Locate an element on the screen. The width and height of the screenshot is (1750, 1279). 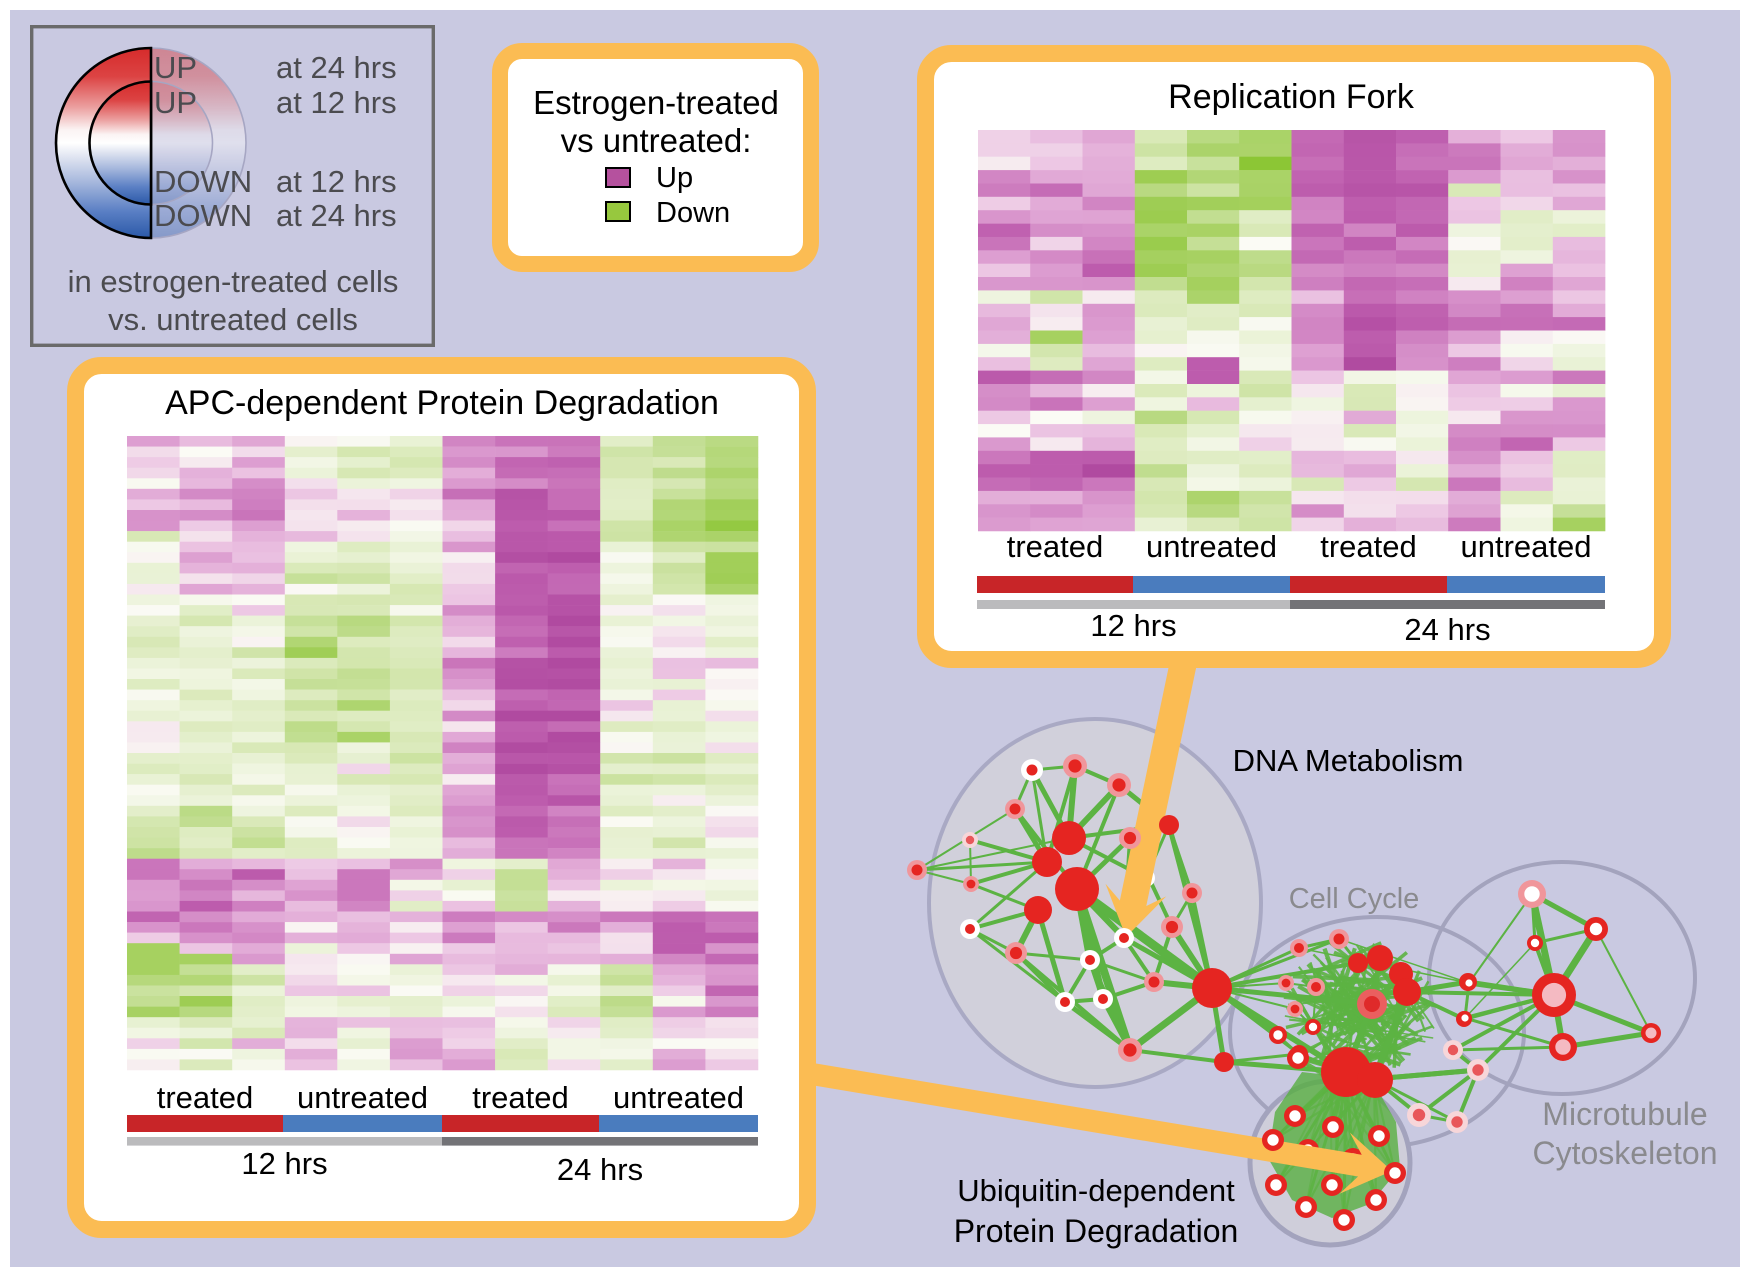
svg-text: vs. untreated cells is located at coordinates (233, 319).